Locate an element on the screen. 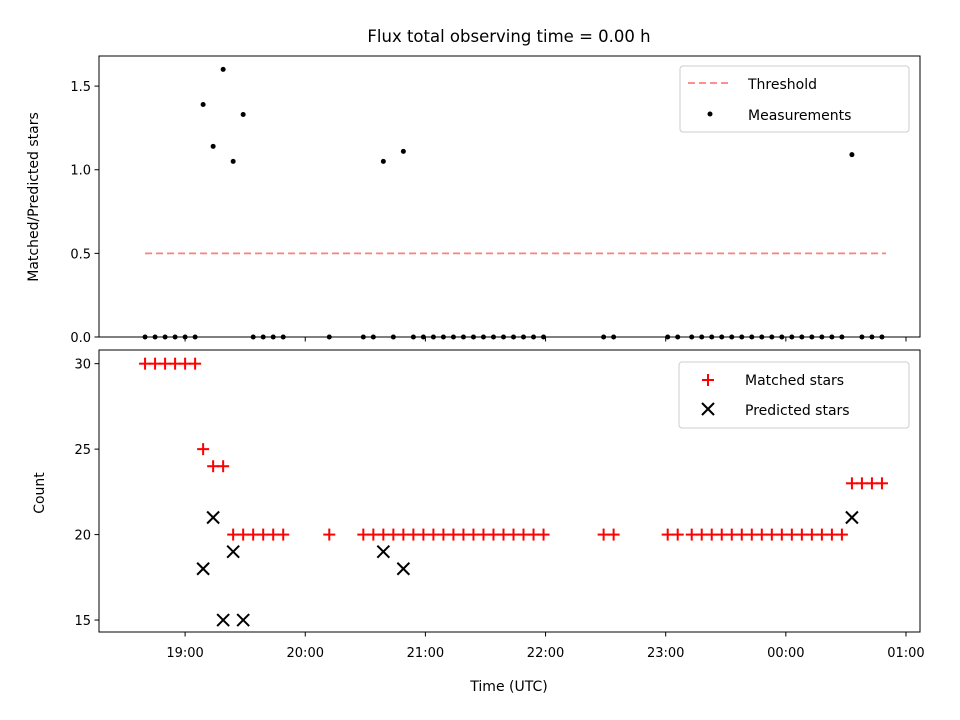  top-ytick-label: 0.5 is located at coordinates (80, 254).